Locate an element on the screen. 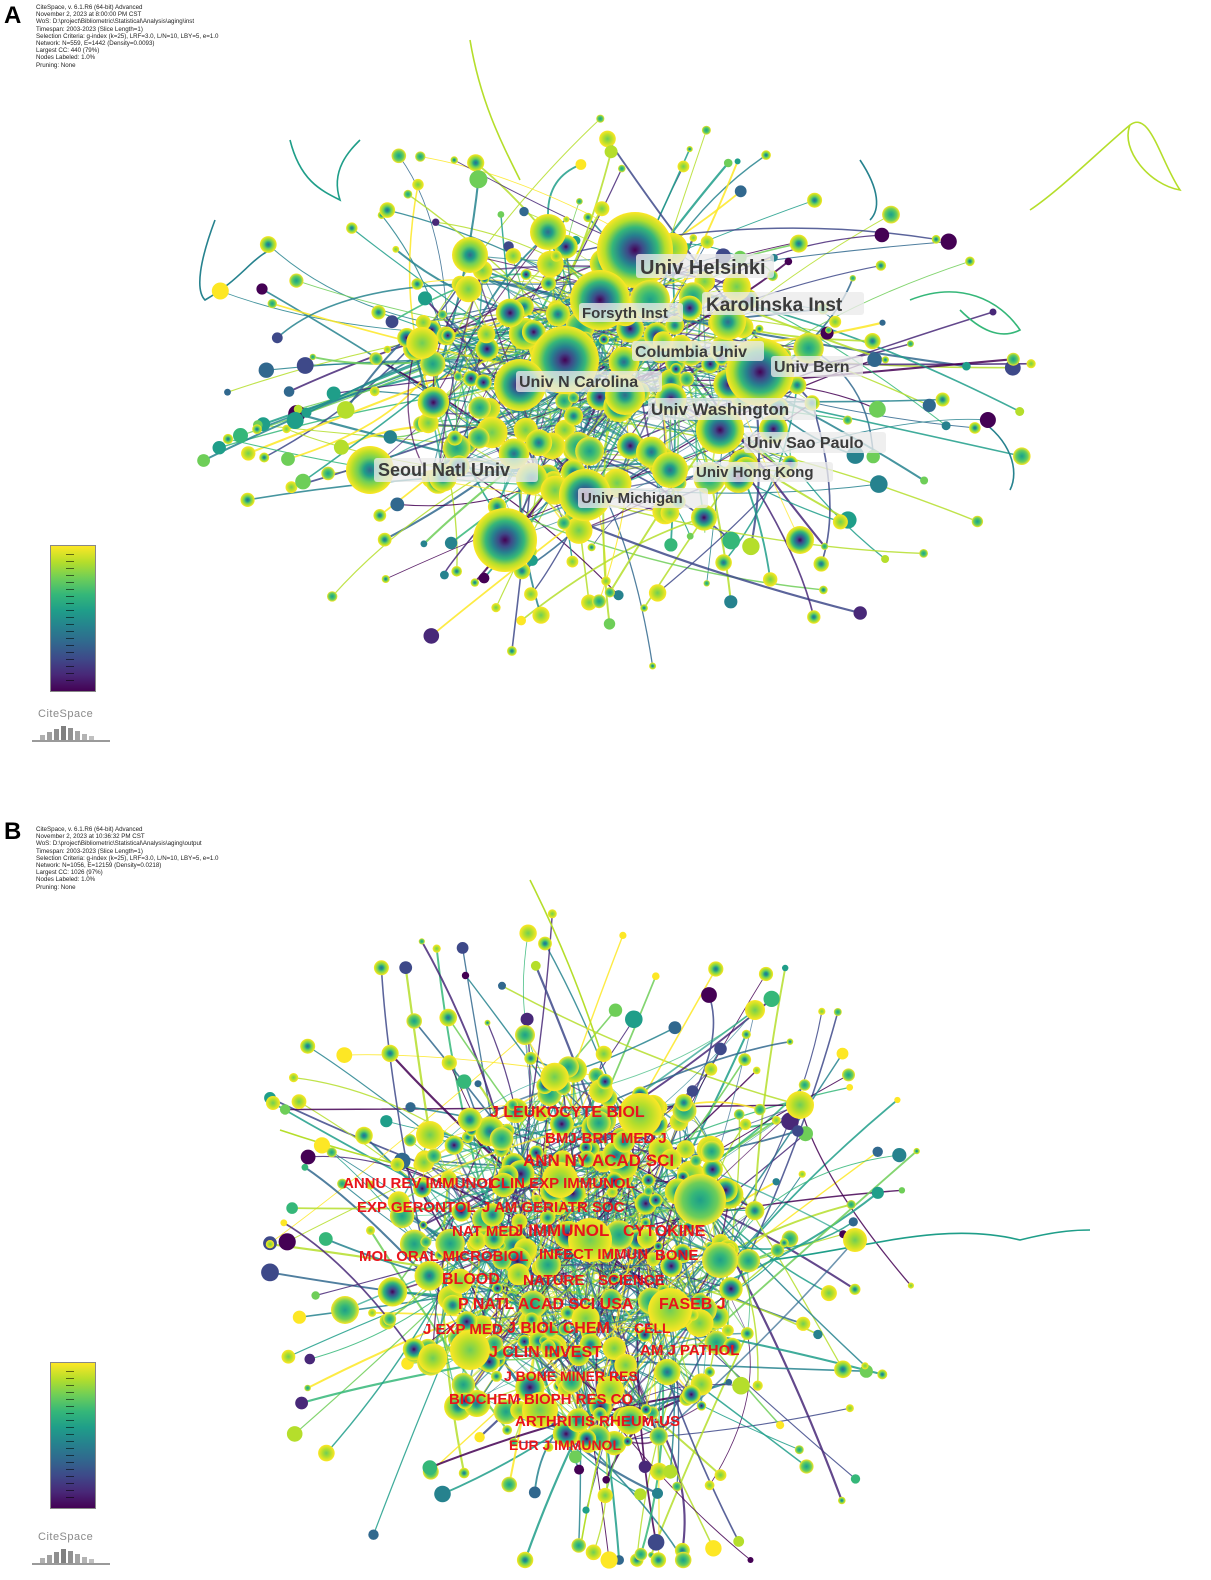 The height and width of the screenshot is (1580, 1211). meta-line: Nodes Labeled: 1.0% is located at coordinates (66, 880).